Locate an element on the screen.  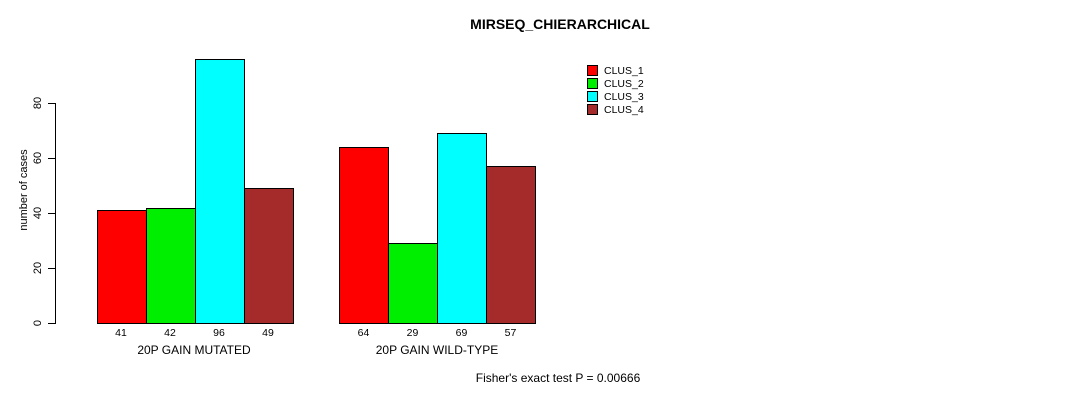
legend: CLUS_1 CLUS_2 CLUS_3 CLUS_4 is located at coordinates (615, 90).